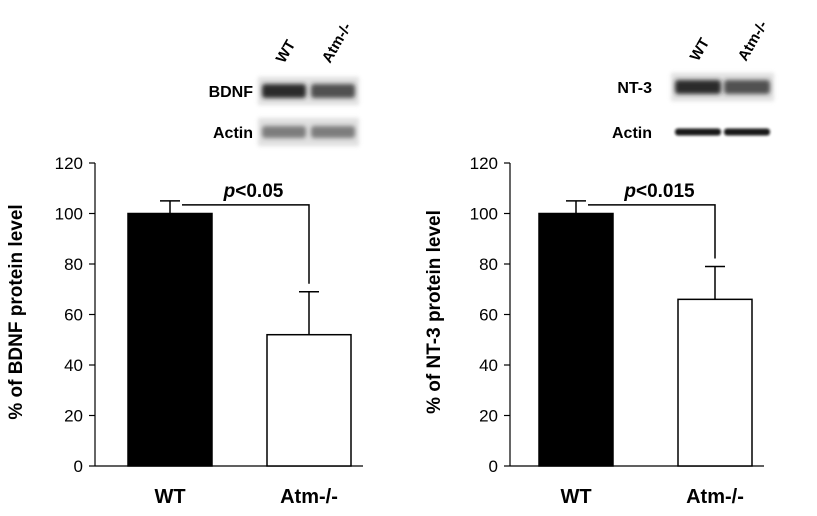 The height and width of the screenshot is (516, 817). Describe the element at coordinates (284, 83) in the screenshot. I see `bdnf-western-blot: WT Atm-/- BDNF Actin` at that location.